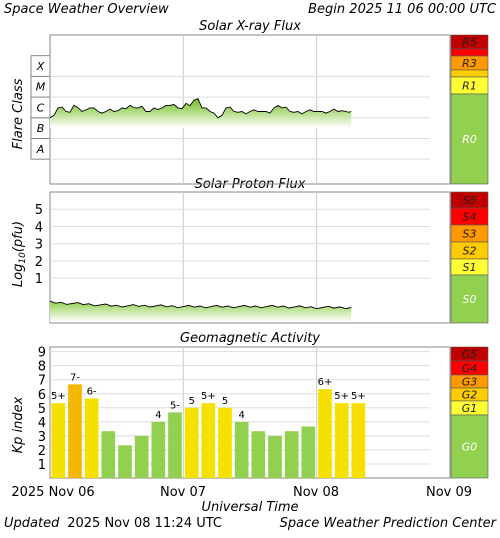  I want to click on kp-ytick-label: 7, so click(42, 381).